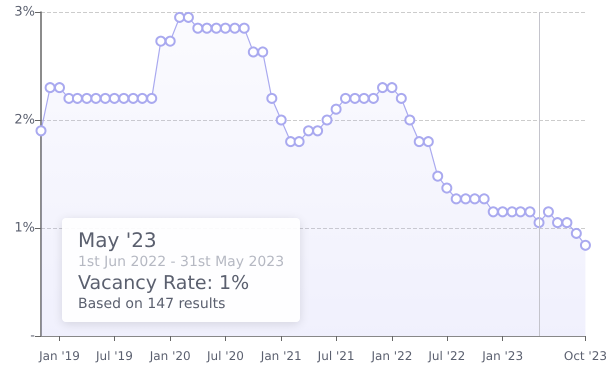 Image resolution: width=610 pixels, height=381 pixels. I want to click on annotation: May '23, so click(118, 240).